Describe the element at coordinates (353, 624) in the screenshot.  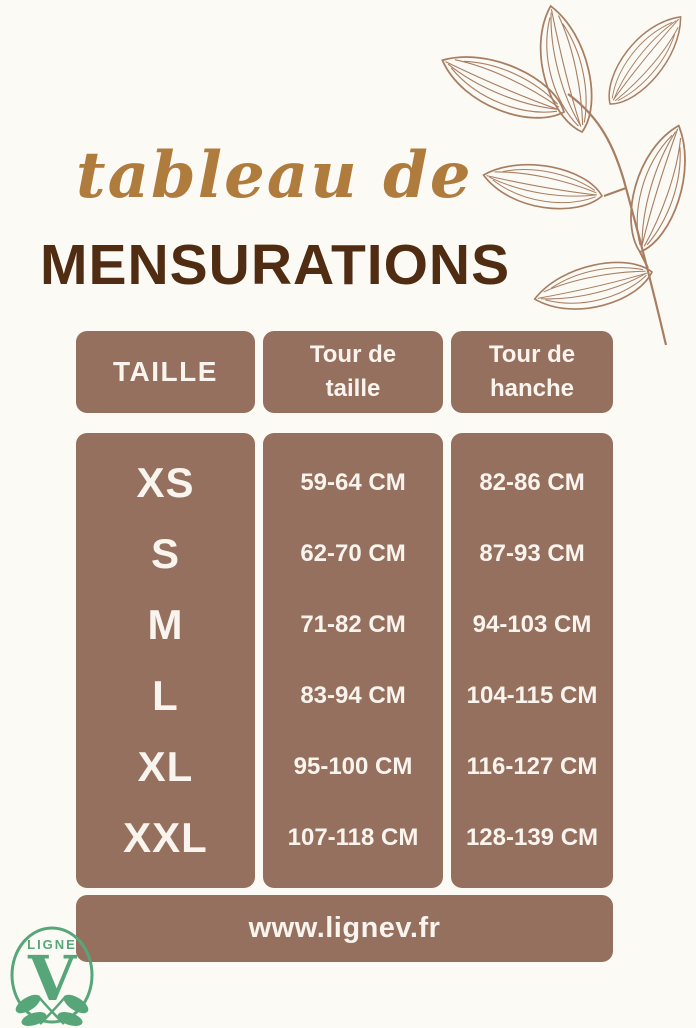
I see `waist-value: 71-82 CM` at that location.